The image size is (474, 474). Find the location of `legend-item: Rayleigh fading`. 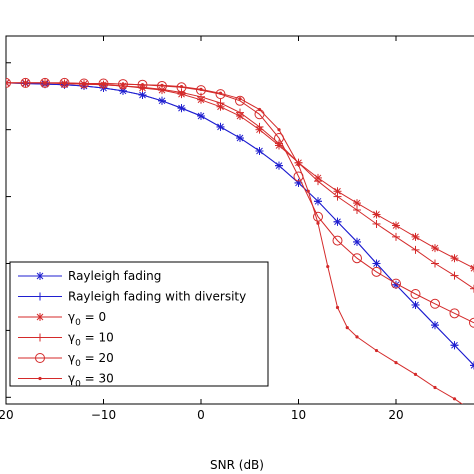

legend-item: Rayleigh fading is located at coordinates (89, 276).